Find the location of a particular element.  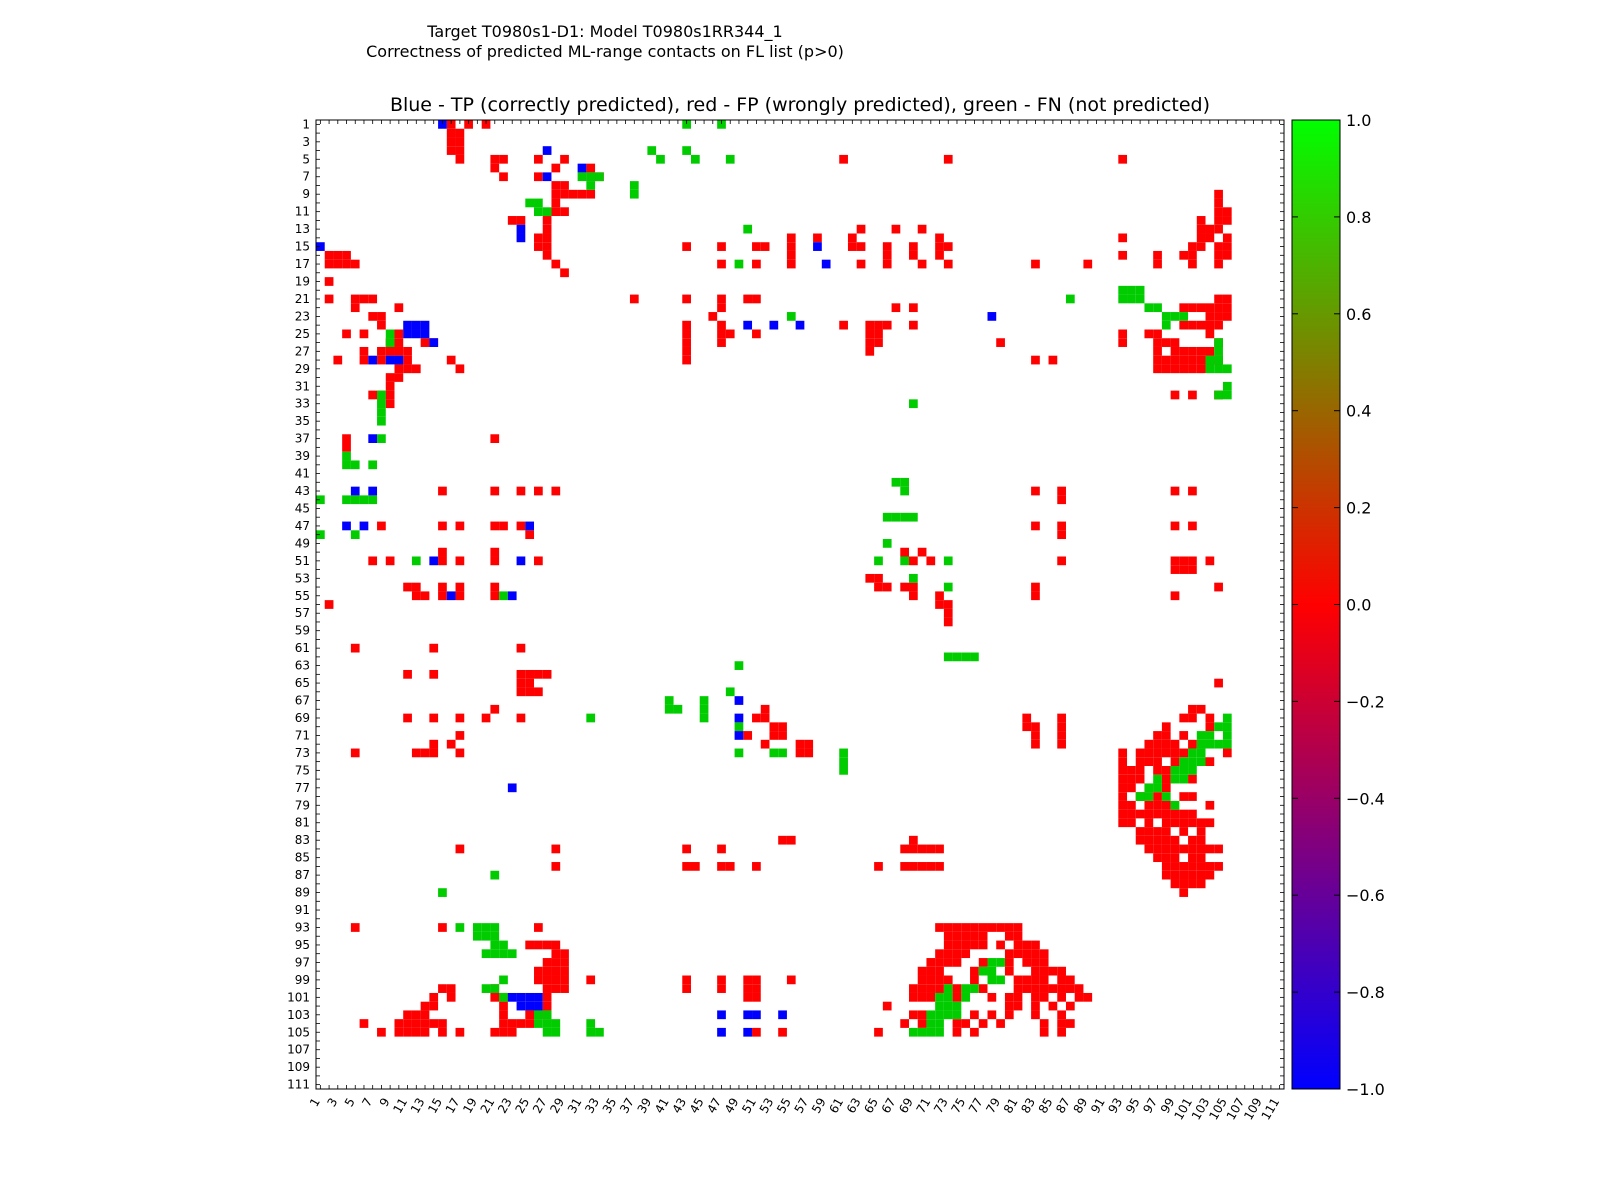

x-tick-label: 1 is located at coordinates (315, 1103).